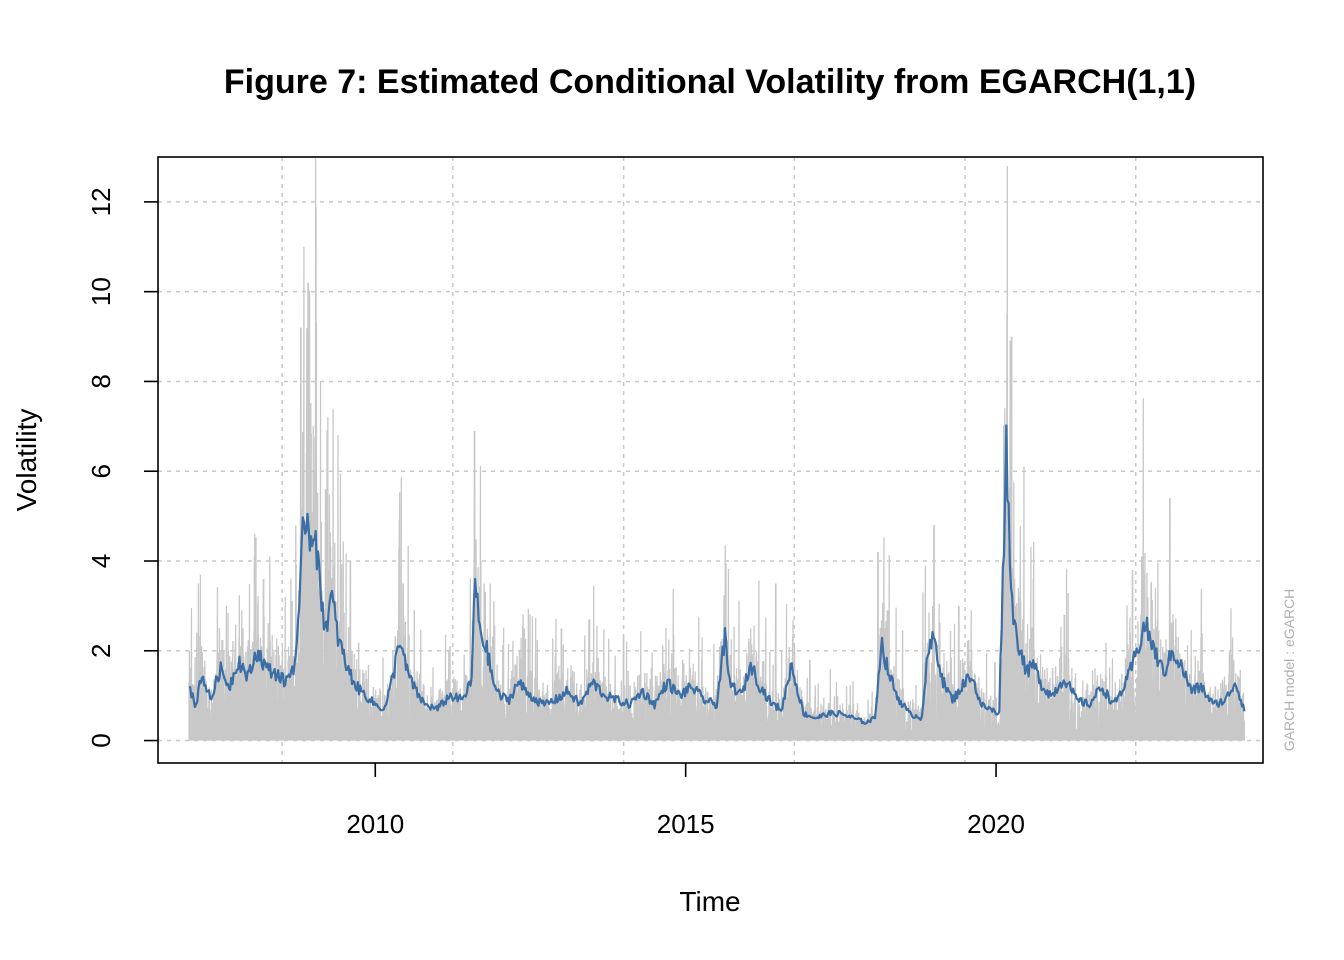 This screenshot has width=1344, height=960. I want to click on y-axis-label: Volatility, so click(26, 460).